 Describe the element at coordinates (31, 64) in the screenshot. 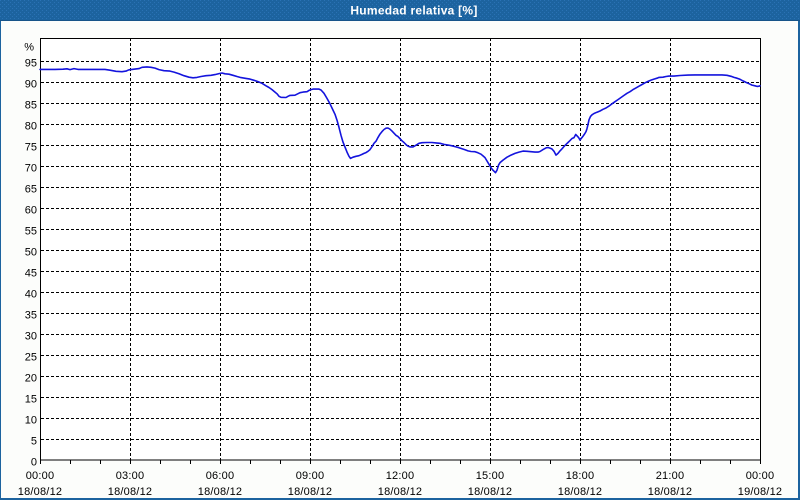

I see `svg-text: 95` at that location.